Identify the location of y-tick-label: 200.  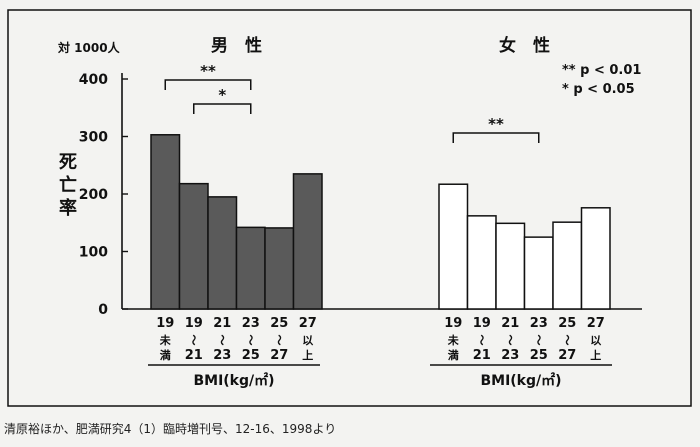
(93, 195).